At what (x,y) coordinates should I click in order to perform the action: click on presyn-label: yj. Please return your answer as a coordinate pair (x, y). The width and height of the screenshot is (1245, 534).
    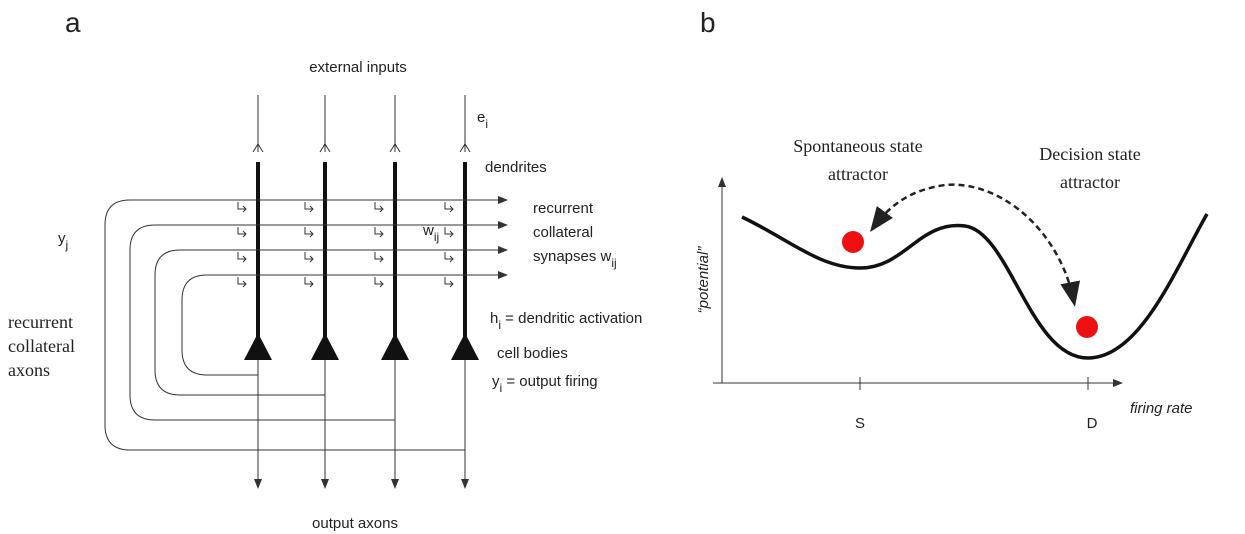
    Looking at the image, I should click on (63, 241).